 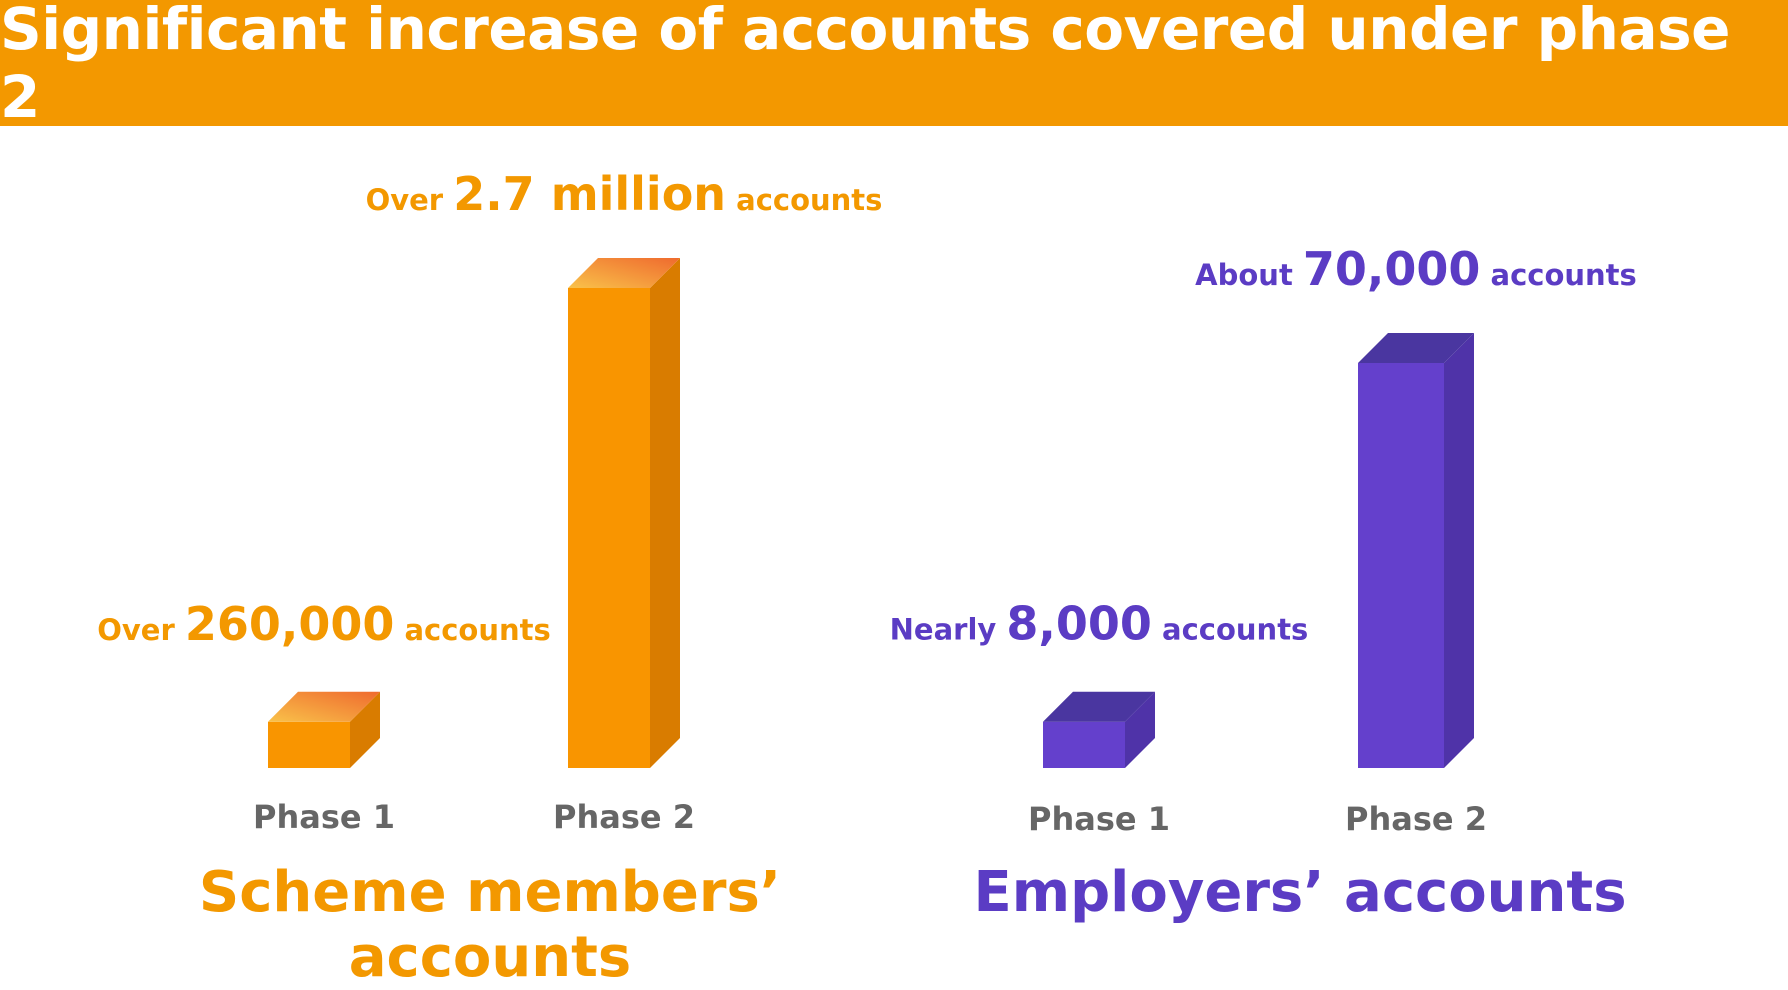 I want to click on chart-2-caption: Employers’ accounts, so click(x=1300, y=892).